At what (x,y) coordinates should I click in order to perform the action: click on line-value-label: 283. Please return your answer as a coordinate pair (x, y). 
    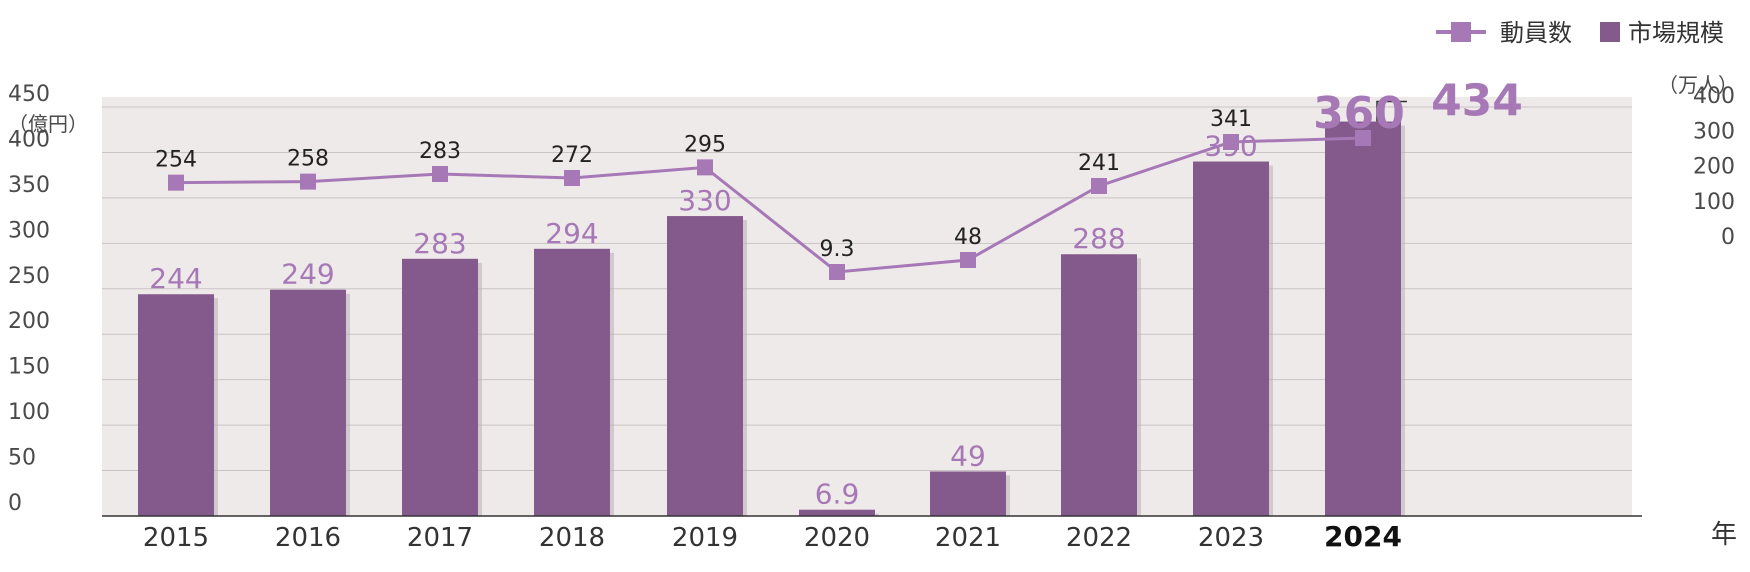
    Looking at the image, I should click on (440, 151).